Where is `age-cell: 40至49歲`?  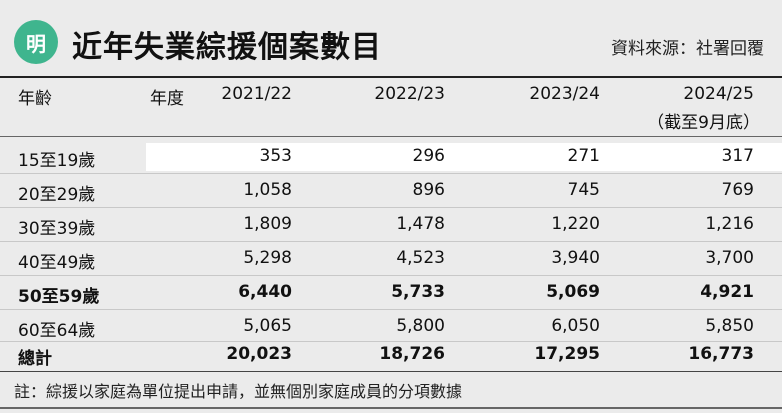 age-cell: 40至49歲 is located at coordinates (57, 263).